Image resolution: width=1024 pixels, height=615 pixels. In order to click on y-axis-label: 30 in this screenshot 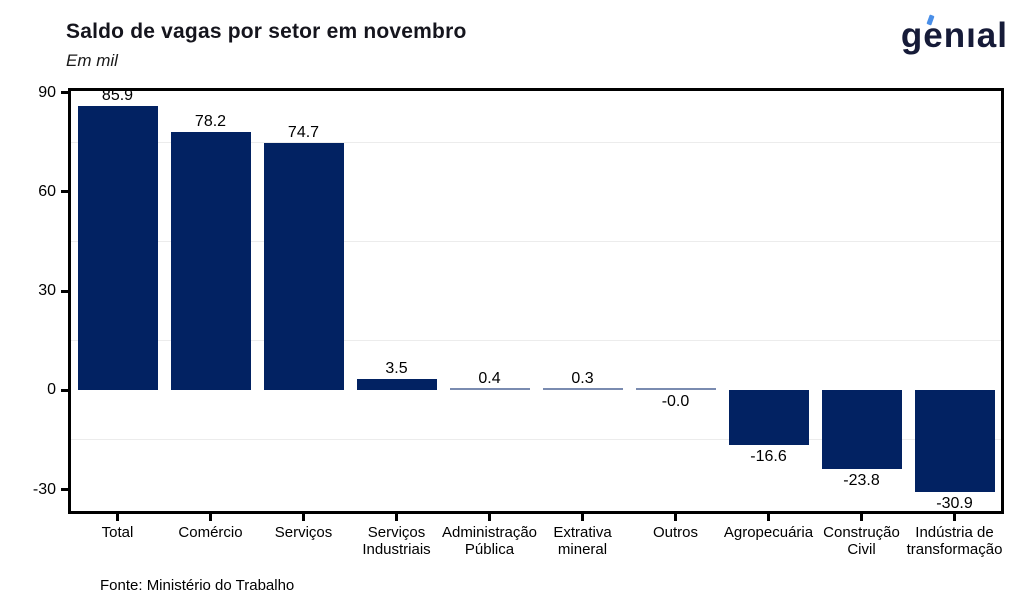, I will do `click(47, 291)`.